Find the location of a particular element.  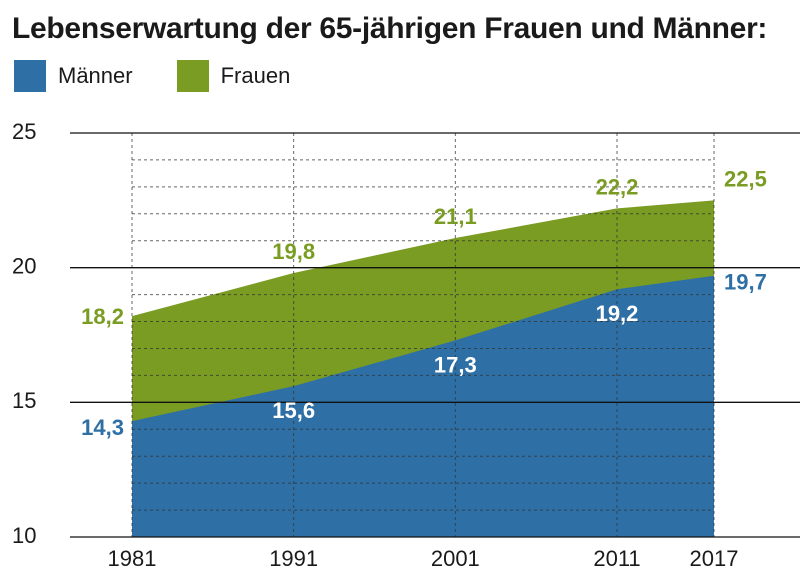

x-tick-label: 1981 is located at coordinates (132, 558).